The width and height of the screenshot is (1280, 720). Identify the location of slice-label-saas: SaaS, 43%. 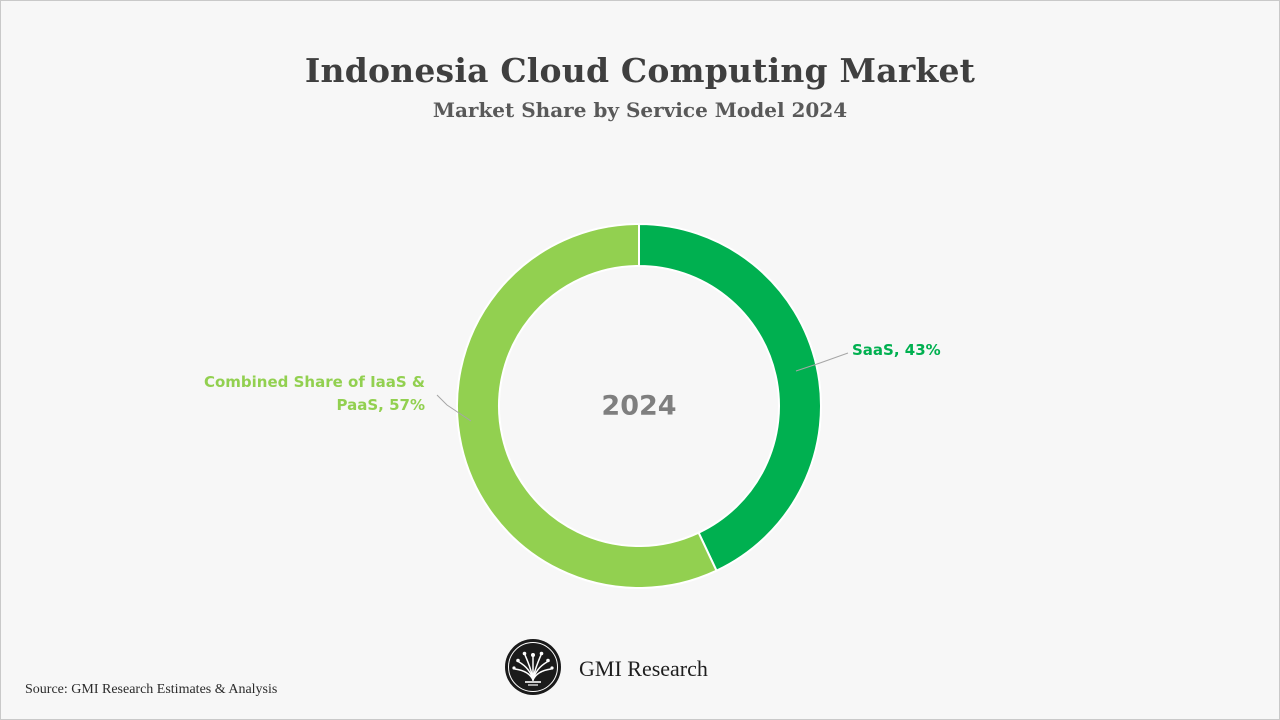
(896, 350).